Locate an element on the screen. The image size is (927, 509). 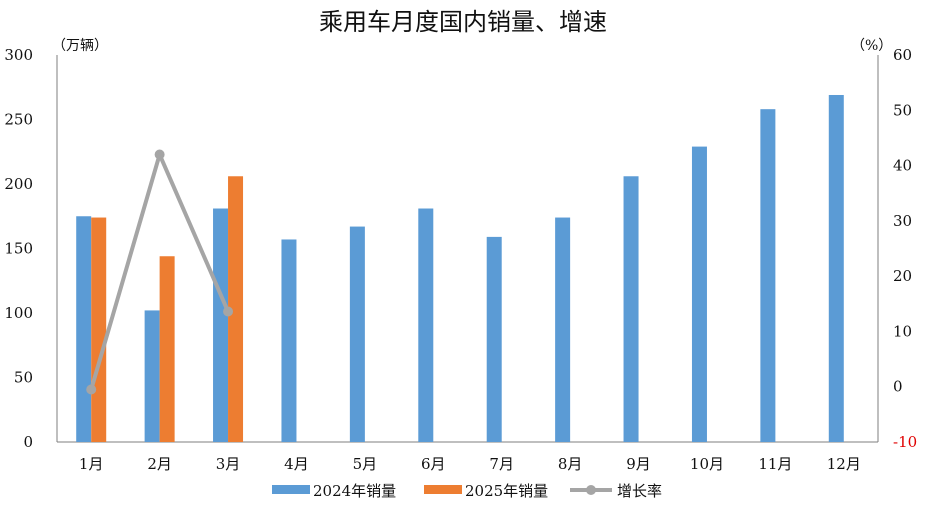
x-tick-label: 10月 is located at coordinates (707, 464).